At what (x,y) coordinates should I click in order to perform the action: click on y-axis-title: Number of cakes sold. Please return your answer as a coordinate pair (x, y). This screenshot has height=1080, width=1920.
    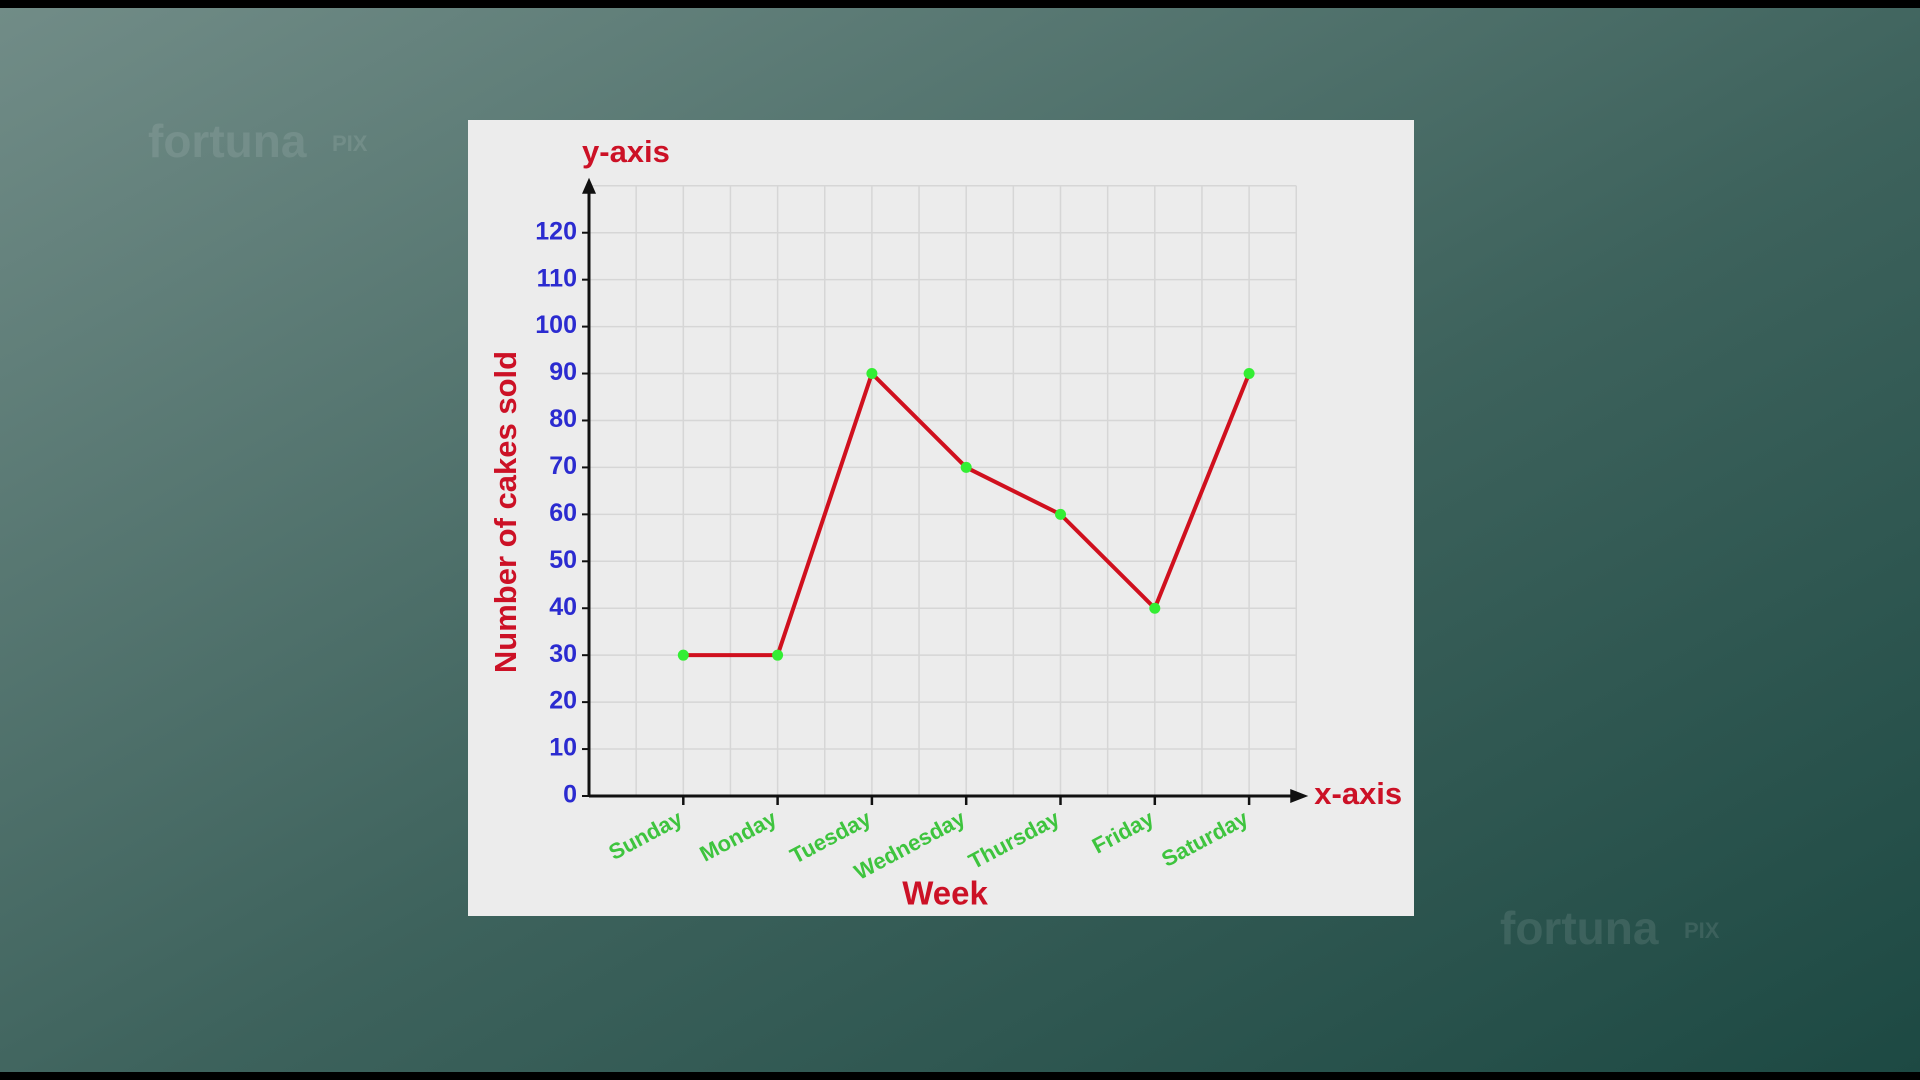
    Looking at the image, I should click on (505, 512).